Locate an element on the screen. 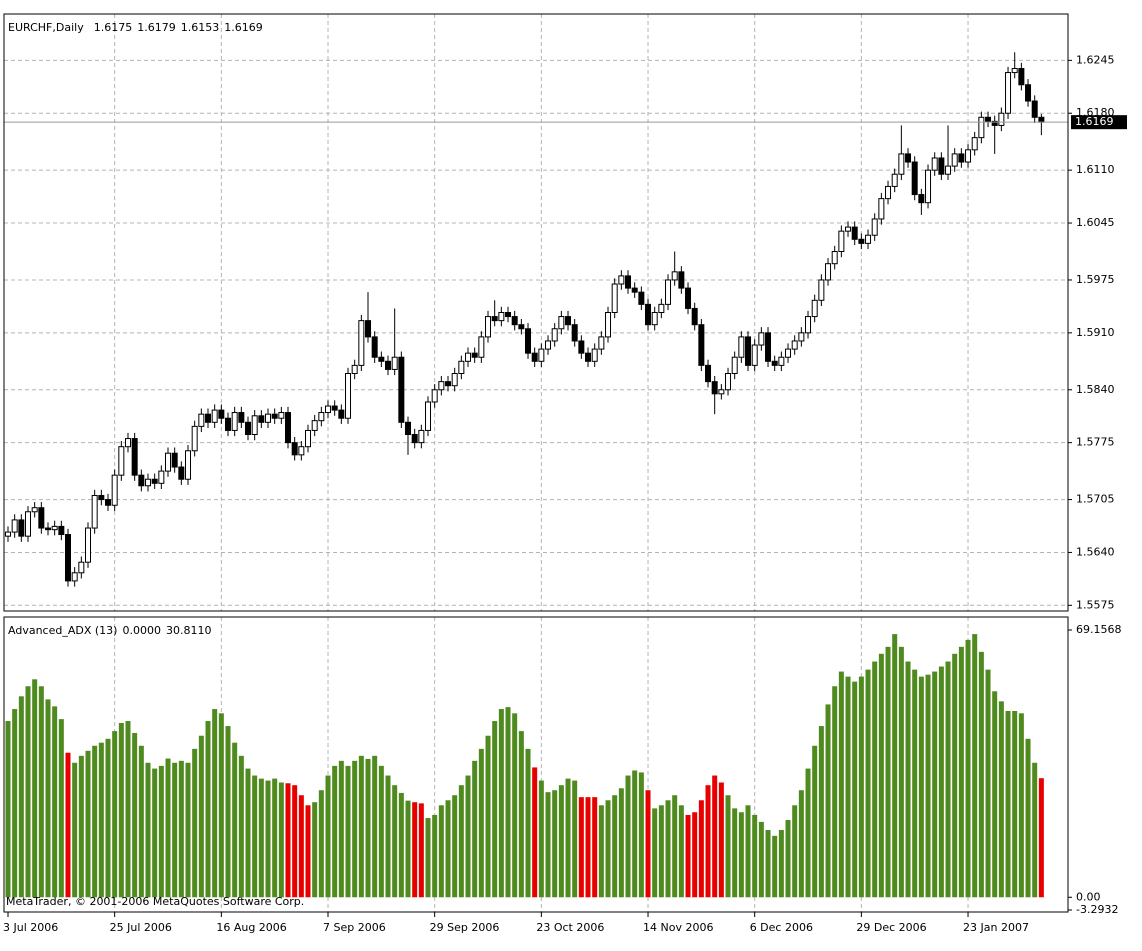 This screenshot has width=1142, height=951. ohlc-readout: 1.6153 is located at coordinates (200, 27).